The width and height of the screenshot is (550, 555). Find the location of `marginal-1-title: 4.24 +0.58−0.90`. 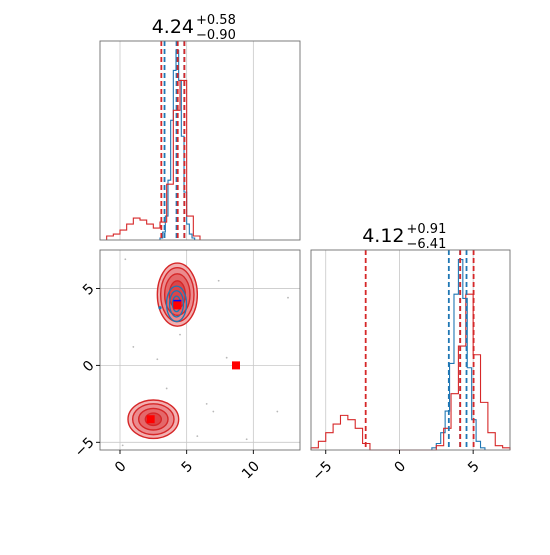

marginal-1-title: 4.24 +0.58−0.90 is located at coordinates (194, 28).